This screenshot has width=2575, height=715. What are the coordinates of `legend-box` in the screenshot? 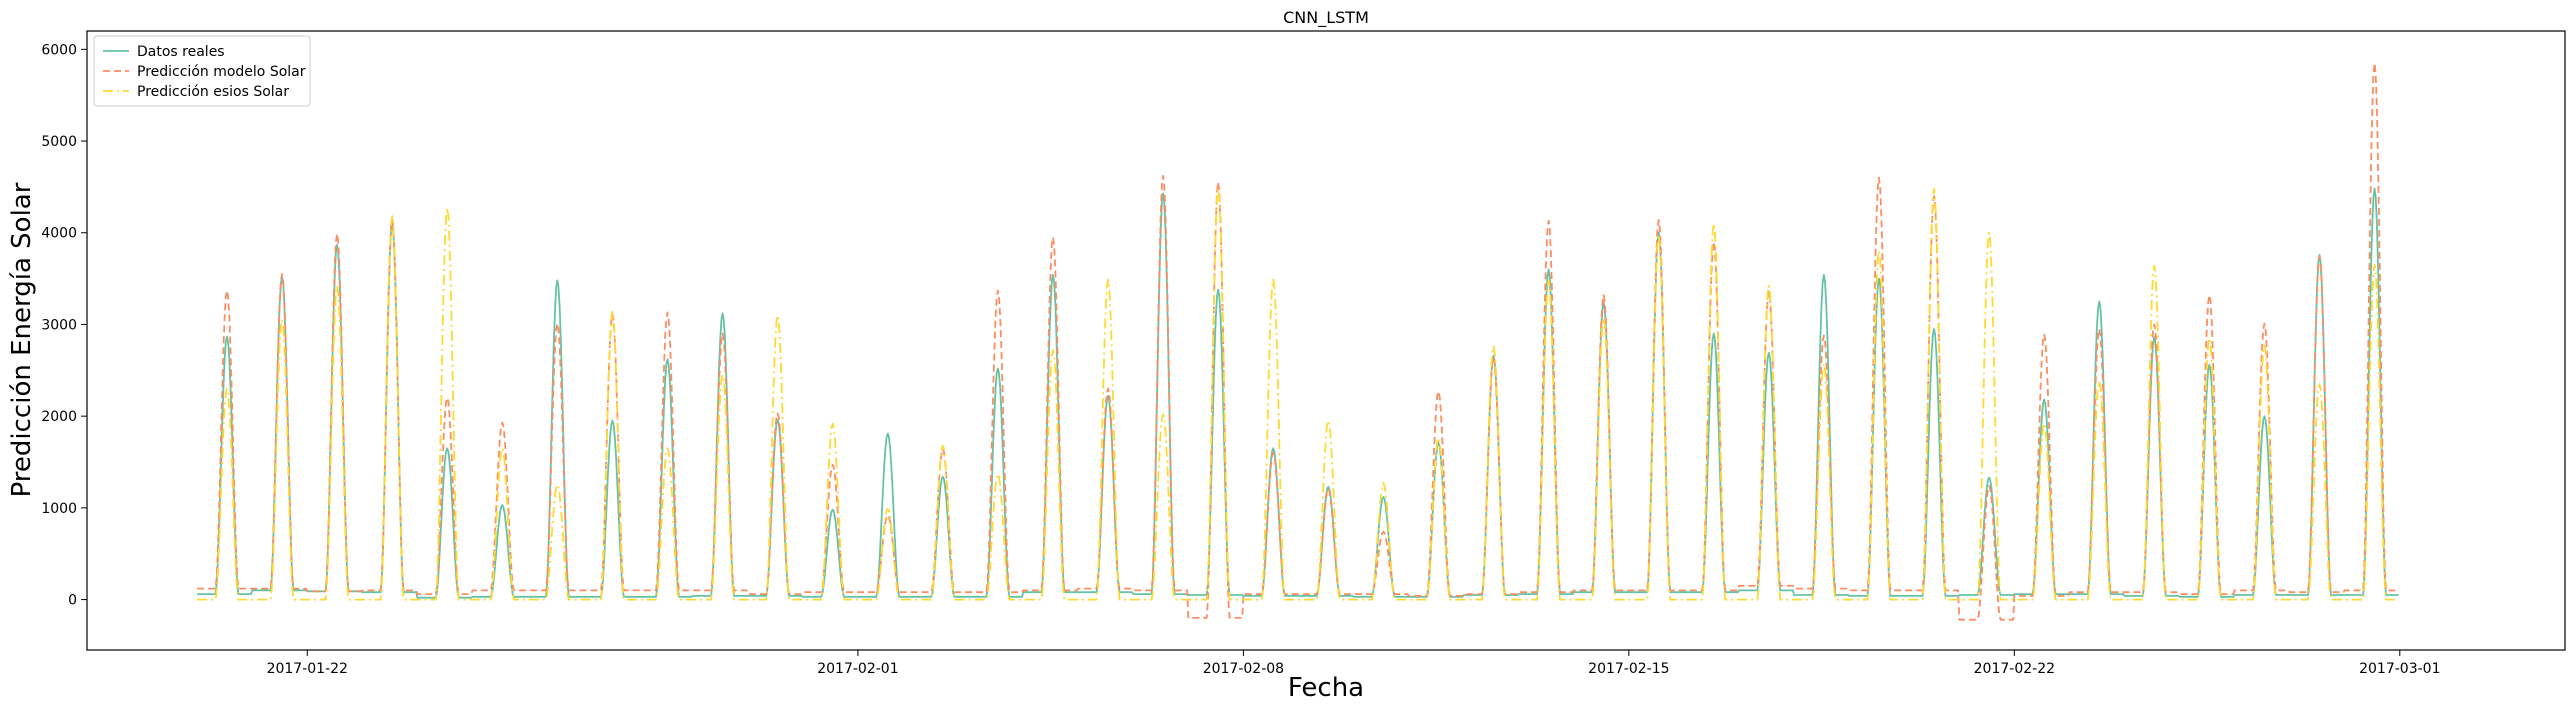 It's located at (202, 71).